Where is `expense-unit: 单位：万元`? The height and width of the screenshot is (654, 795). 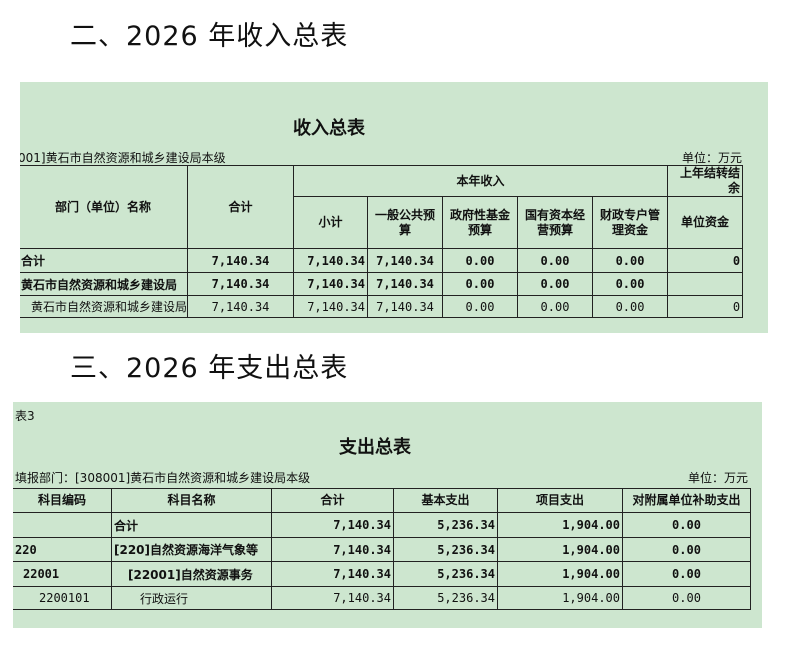 expense-unit: 单位：万元 is located at coordinates (717, 478).